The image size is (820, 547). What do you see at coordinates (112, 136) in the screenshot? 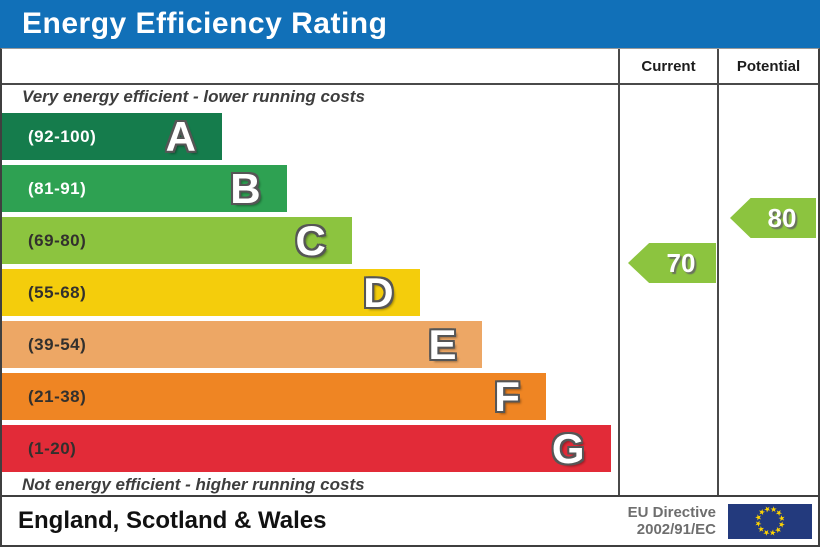
I see `band-bar-a: (92-100) A` at bounding box center [112, 136].